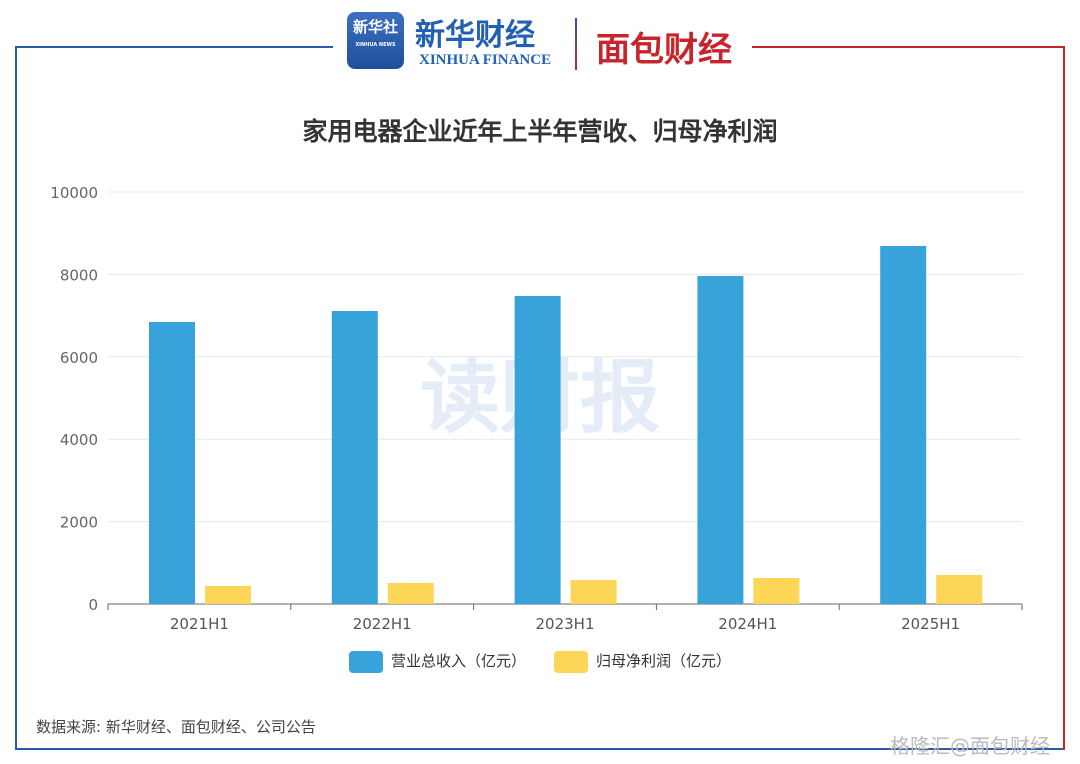 The width and height of the screenshot is (1080, 764). What do you see at coordinates (93, 605) in the screenshot?
I see `y-tick-label: 0` at bounding box center [93, 605].